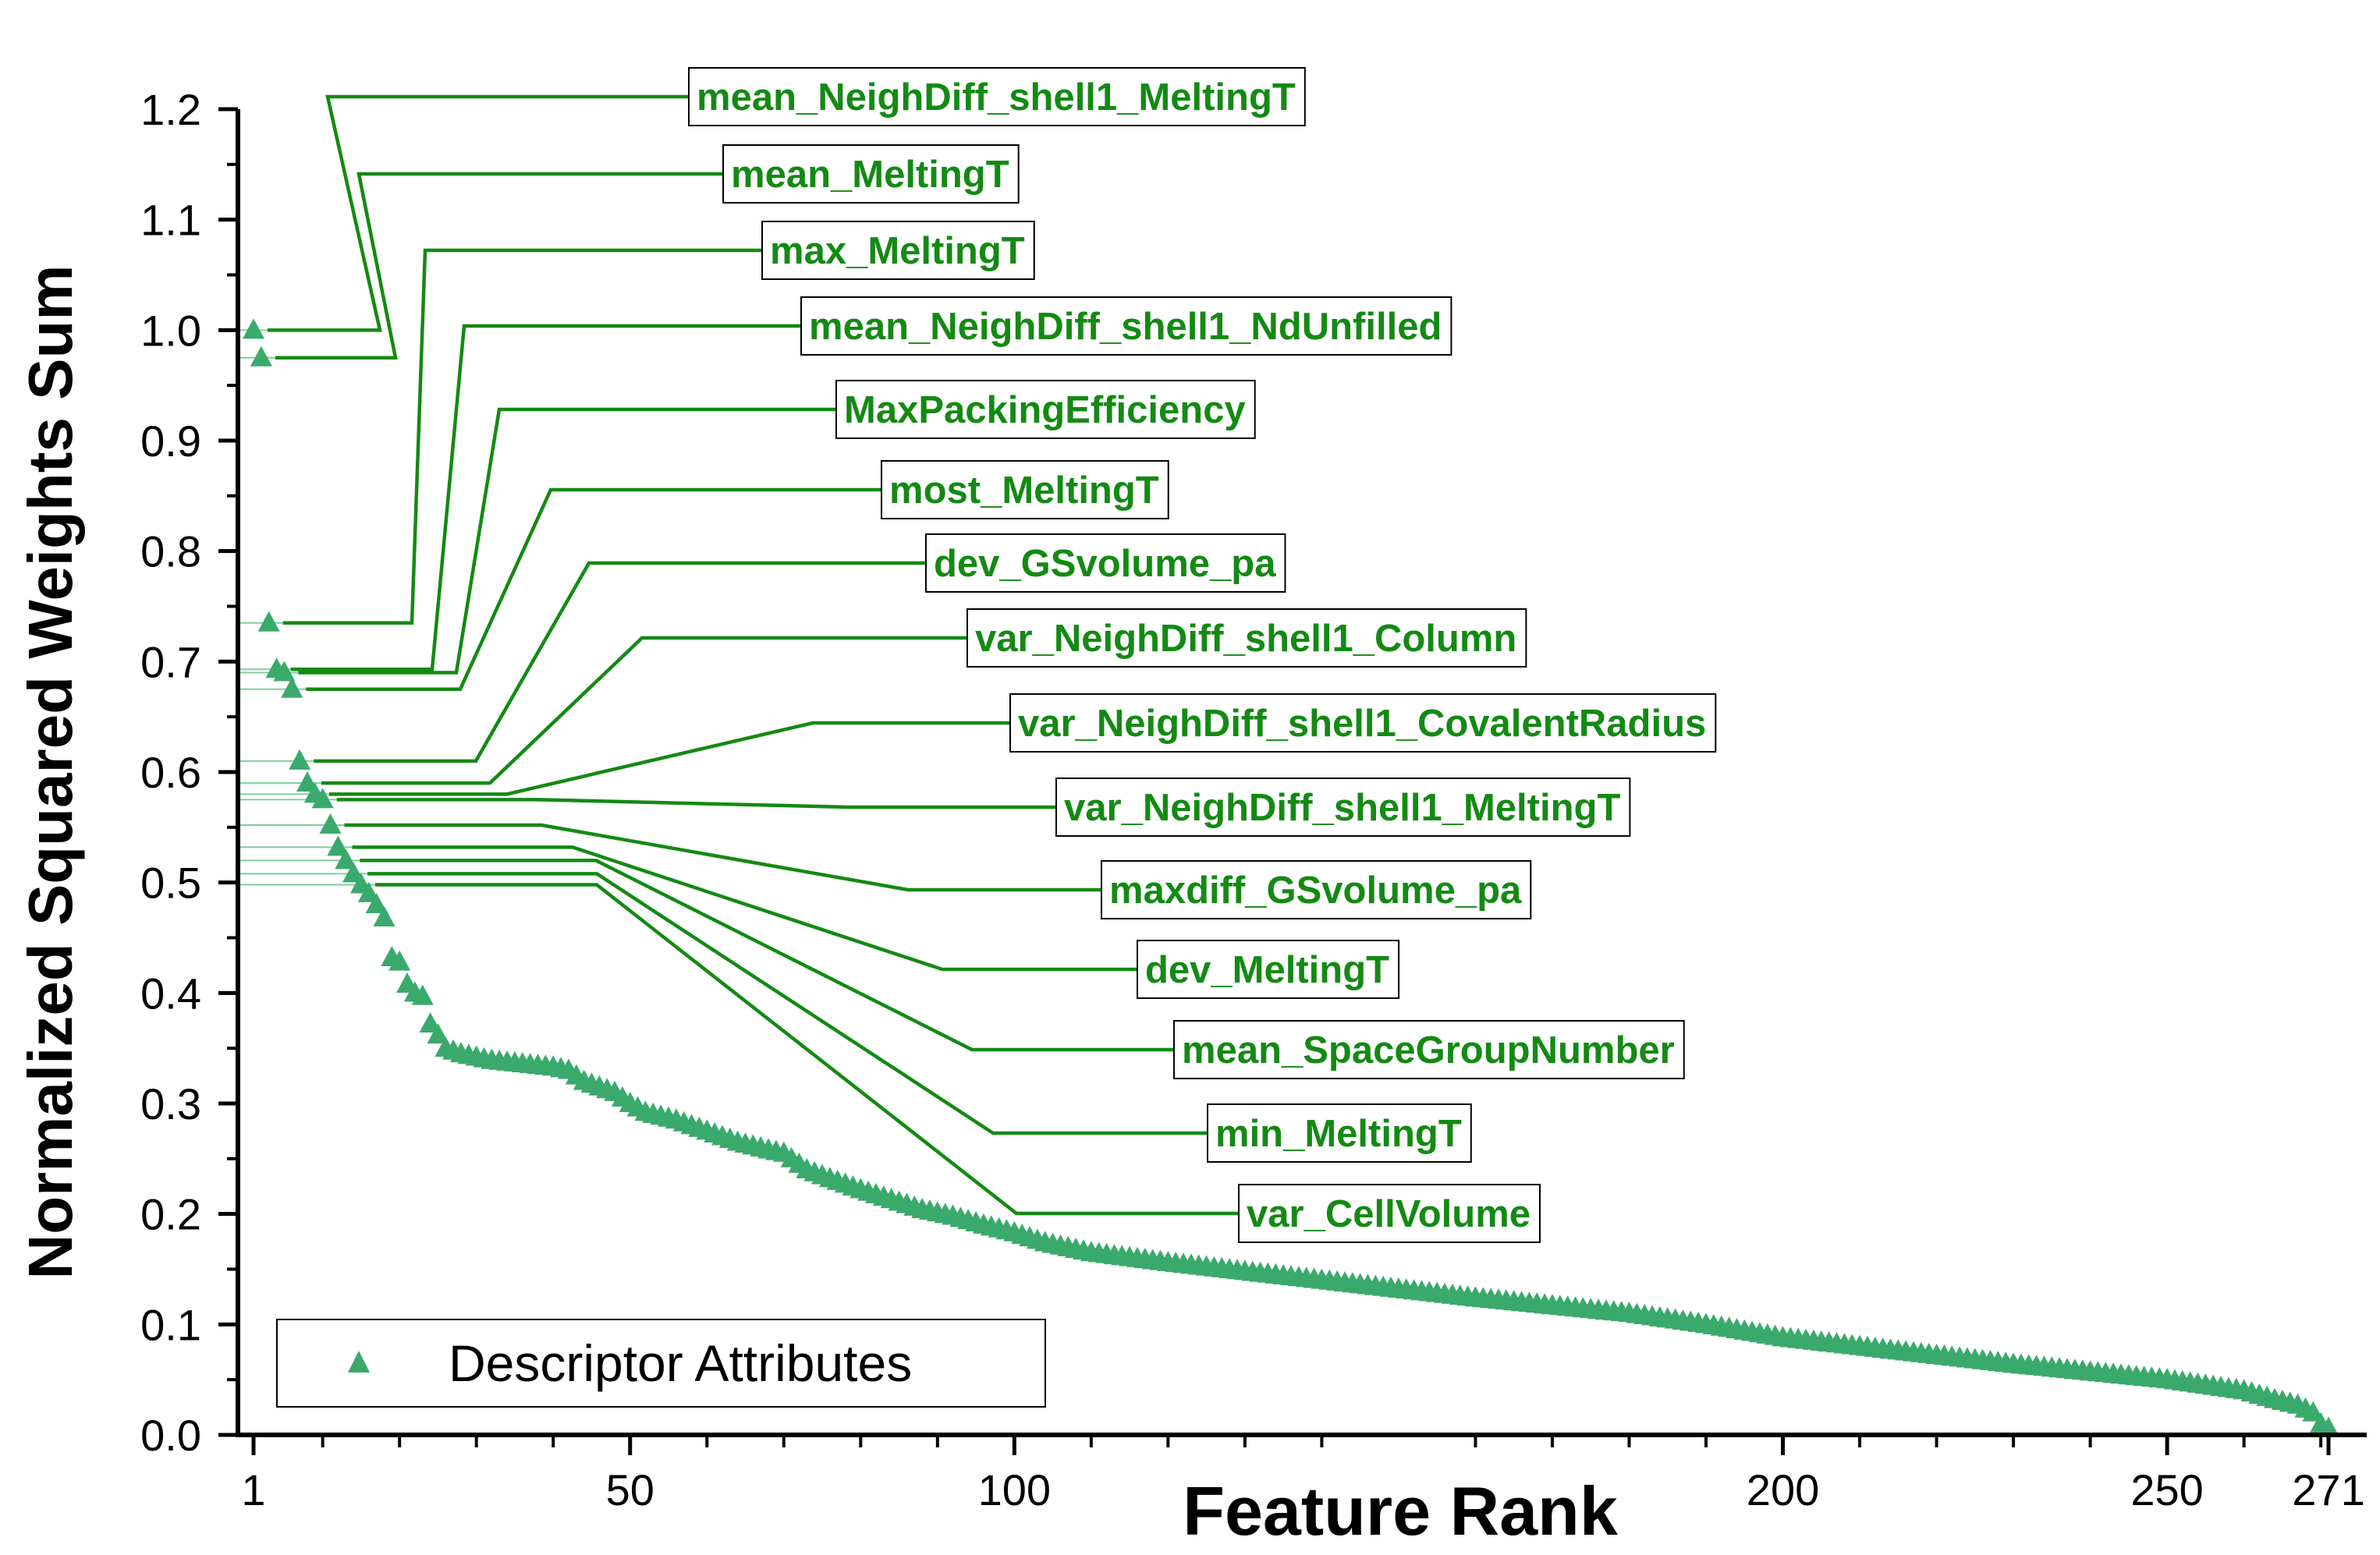 The image size is (2380, 1555). I want to click on annotation-label: maxdiff_GSvolume_pa, so click(1316, 891).